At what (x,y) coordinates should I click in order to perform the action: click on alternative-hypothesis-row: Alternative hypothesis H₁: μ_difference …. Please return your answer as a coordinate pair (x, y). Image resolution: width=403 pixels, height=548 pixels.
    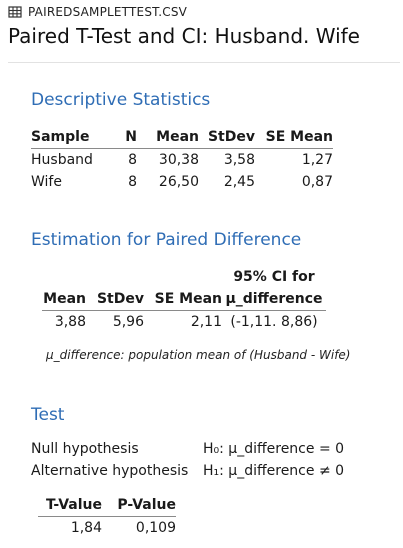
    Looking at the image, I should click on (187, 471).